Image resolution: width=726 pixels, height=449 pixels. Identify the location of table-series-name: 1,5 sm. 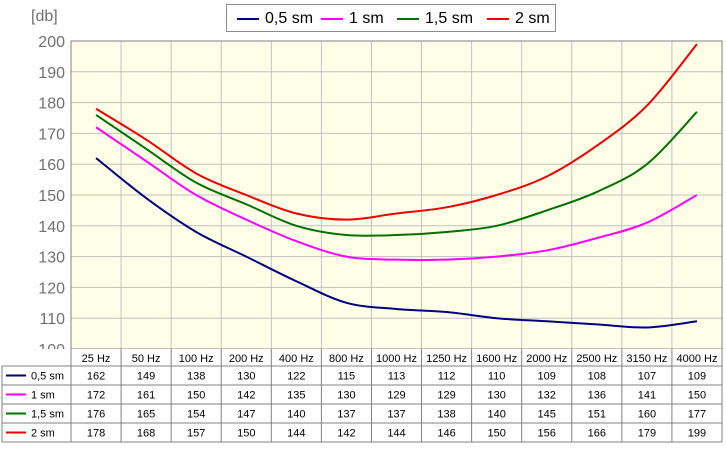
(47, 415).